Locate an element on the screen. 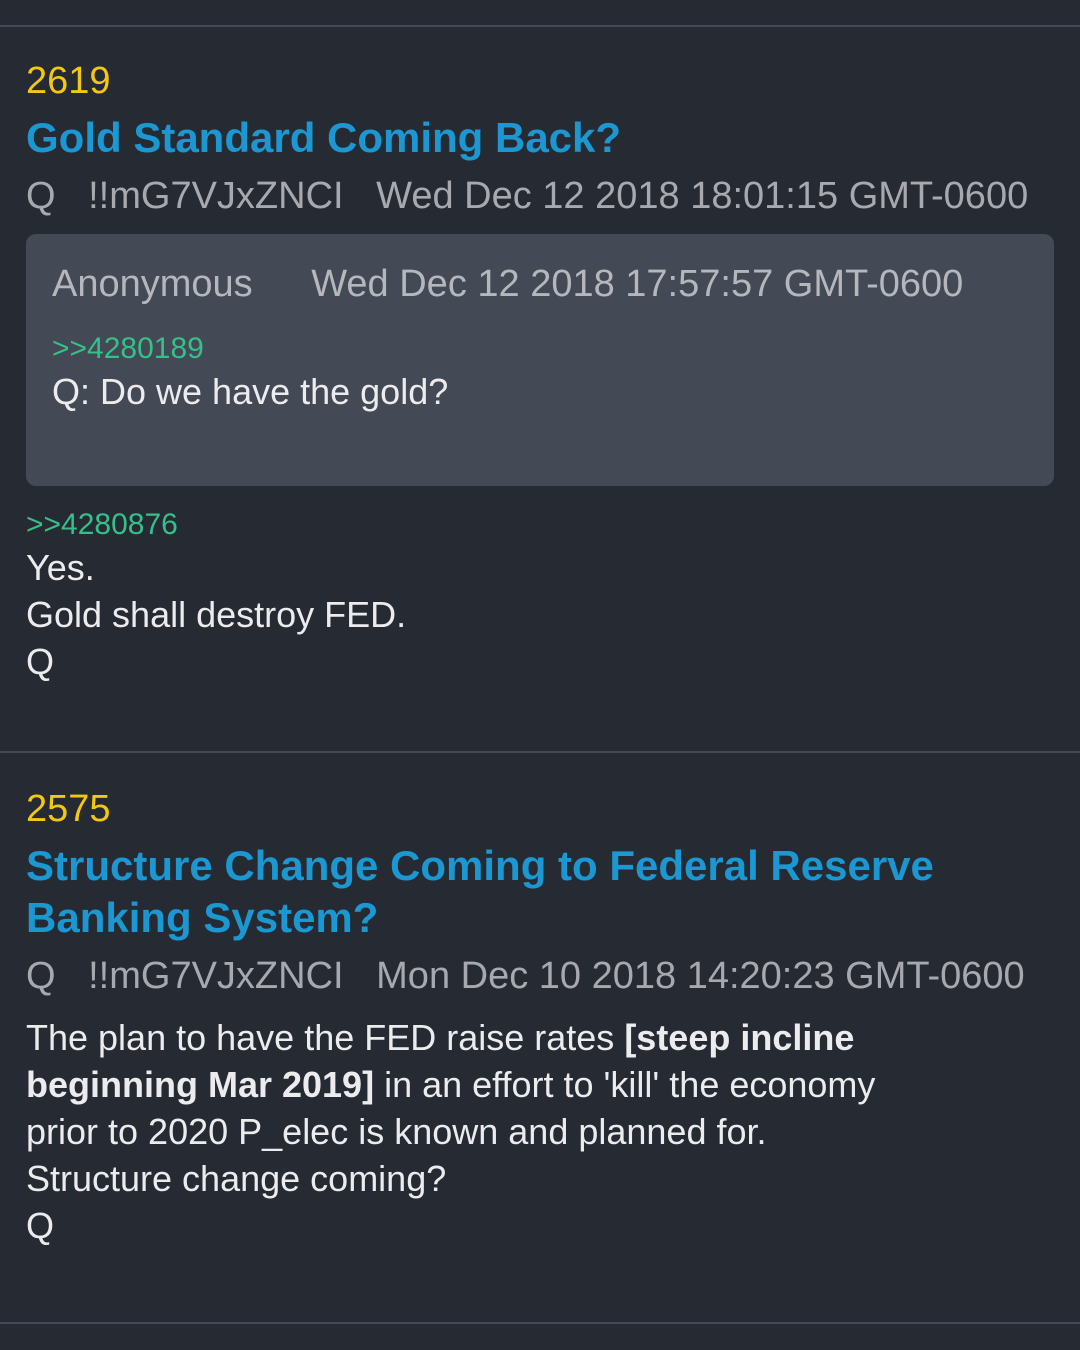  post-divider-top is located at coordinates (540, 26).